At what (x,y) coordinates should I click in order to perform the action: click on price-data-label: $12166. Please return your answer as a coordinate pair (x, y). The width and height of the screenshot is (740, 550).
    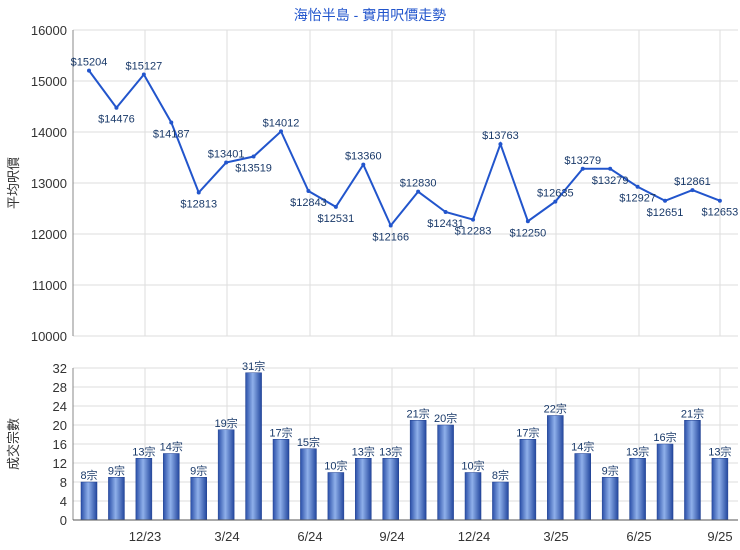
    Looking at the image, I should click on (390, 238).